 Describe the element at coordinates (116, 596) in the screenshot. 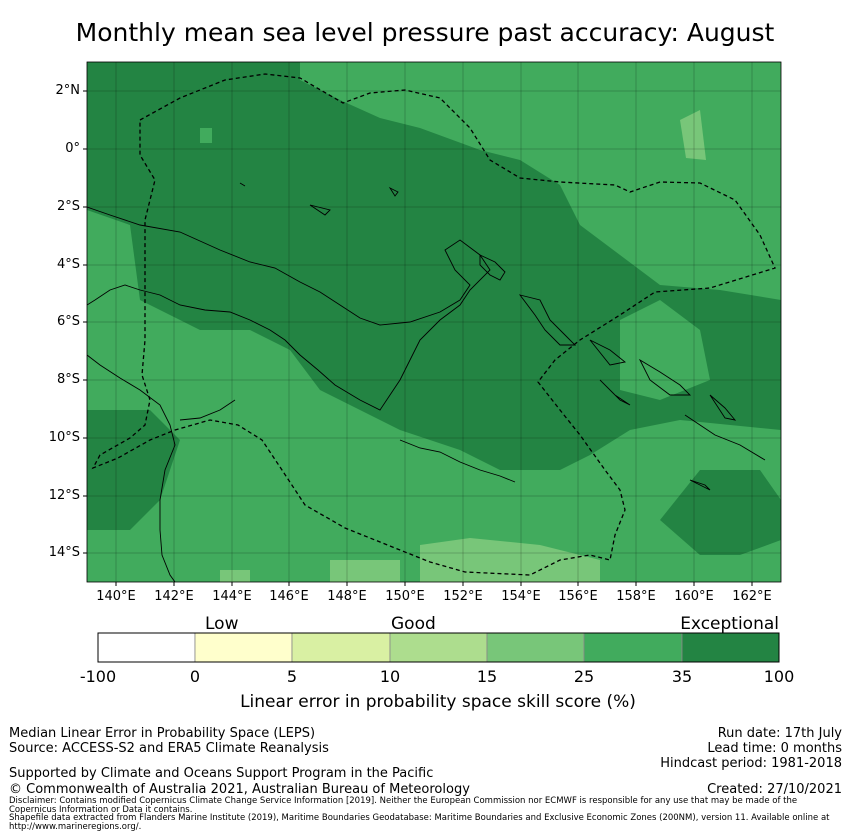

I see `lon-label: 140°E` at that location.